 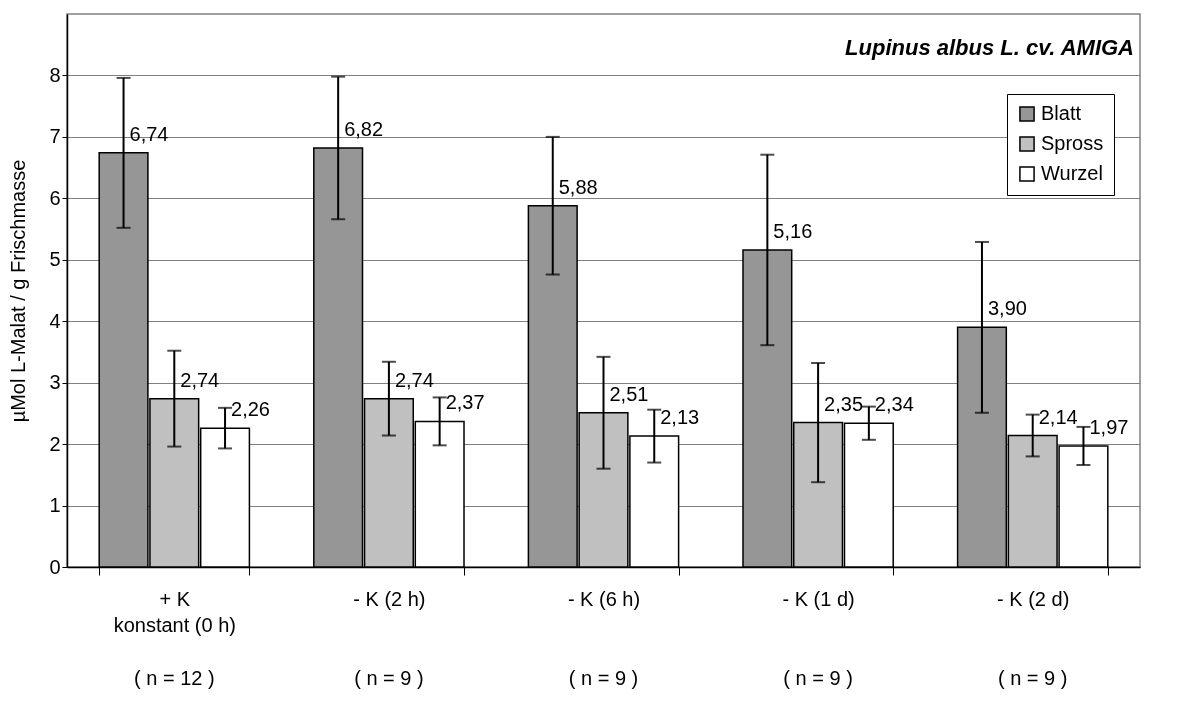 What do you see at coordinates (55, 197) in the screenshot?
I see `y-tick-label: 6` at bounding box center [55, 197].